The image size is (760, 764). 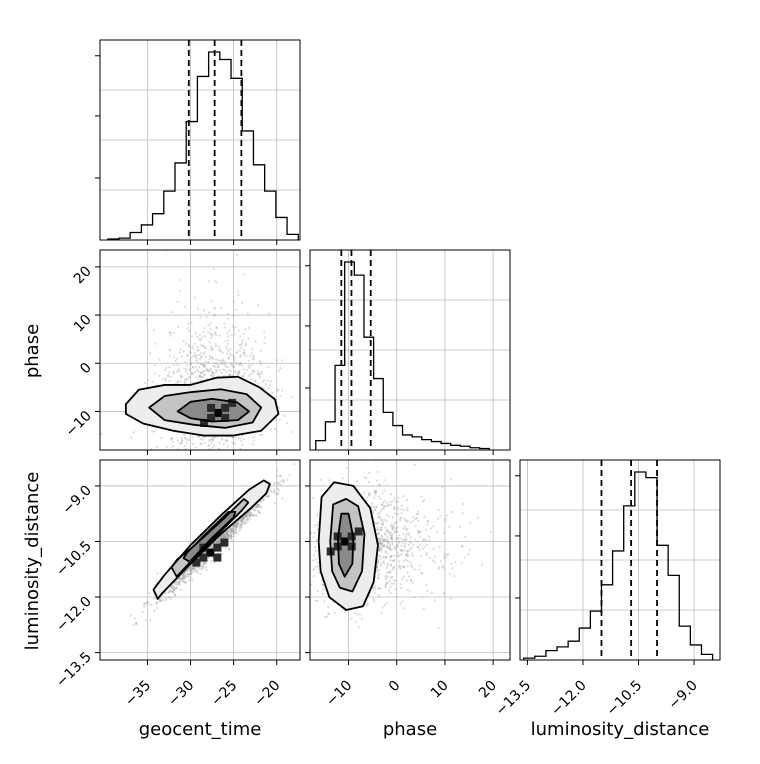 What do you see at coordinates (410, 729) in the screenshot?
I see `xlabel-phase: phase` at bounding box center [410, 729].